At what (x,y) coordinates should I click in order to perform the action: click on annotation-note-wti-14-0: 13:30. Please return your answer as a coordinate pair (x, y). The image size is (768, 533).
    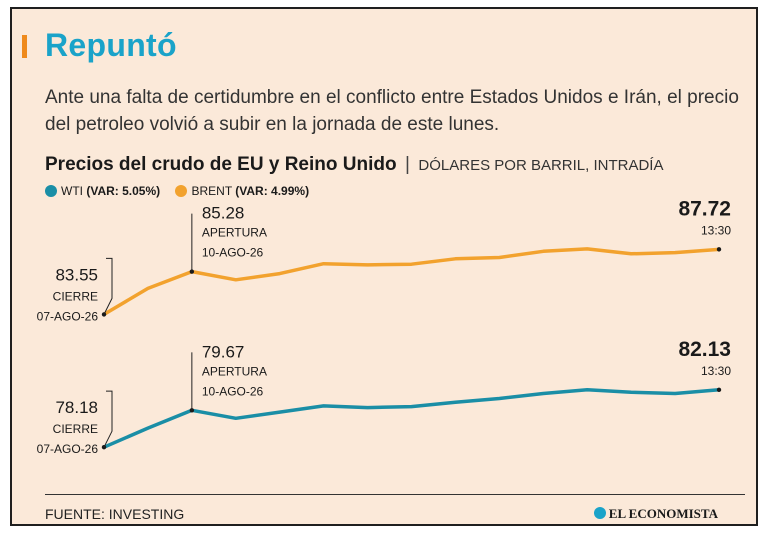
    Looking at the image, I should click on (716, 371).